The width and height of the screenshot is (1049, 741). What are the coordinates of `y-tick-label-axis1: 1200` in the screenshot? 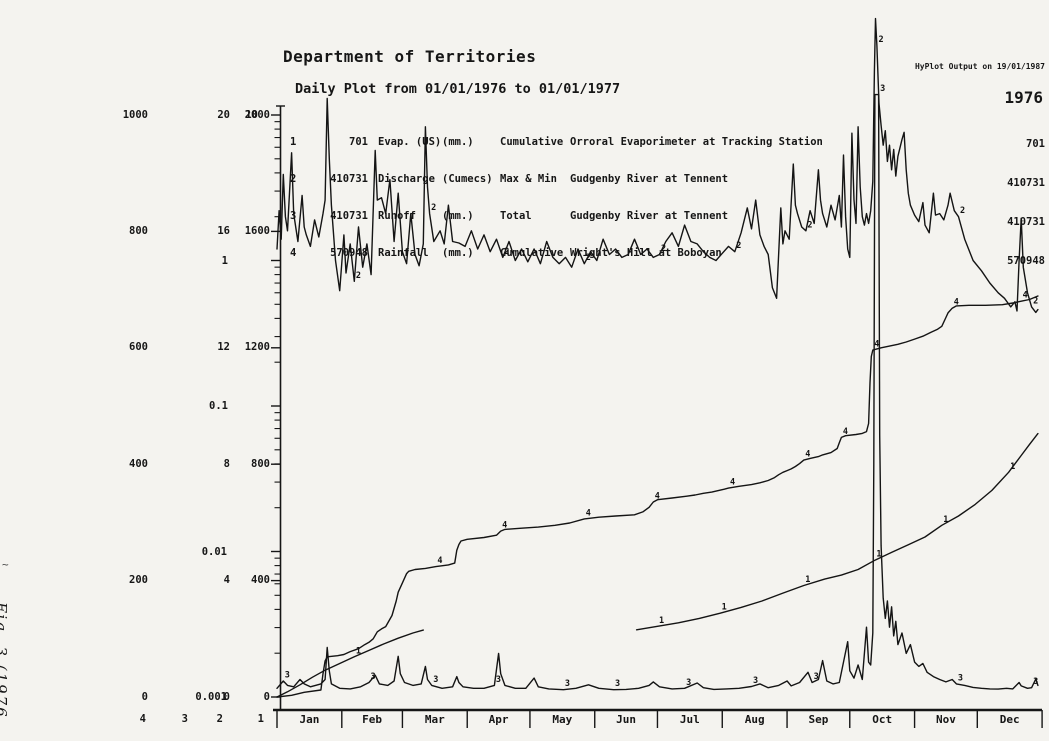 It's located at (257, 347).